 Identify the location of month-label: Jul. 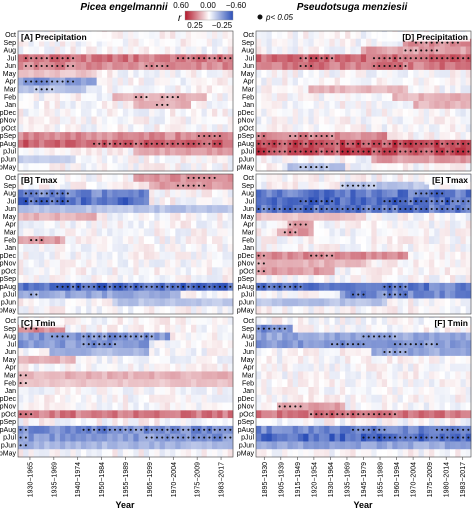
(249, 201).